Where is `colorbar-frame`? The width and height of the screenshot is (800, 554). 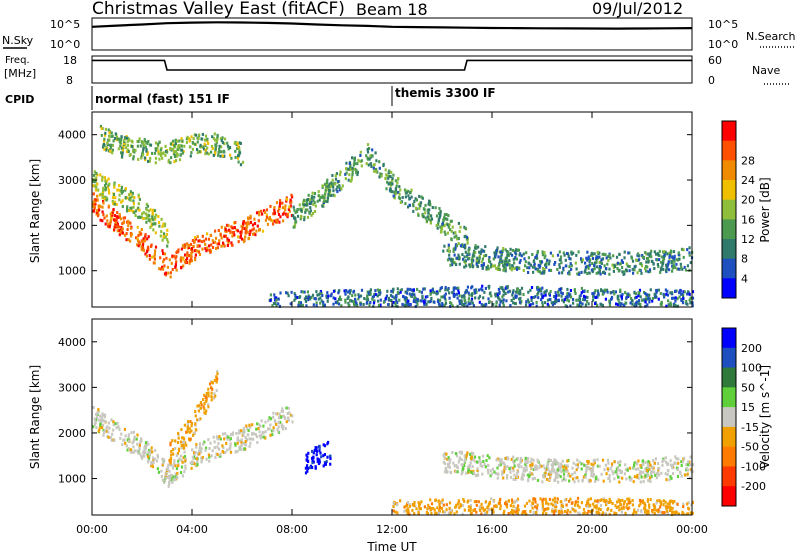
colorbar-frame is located at coordinates (729, 417).